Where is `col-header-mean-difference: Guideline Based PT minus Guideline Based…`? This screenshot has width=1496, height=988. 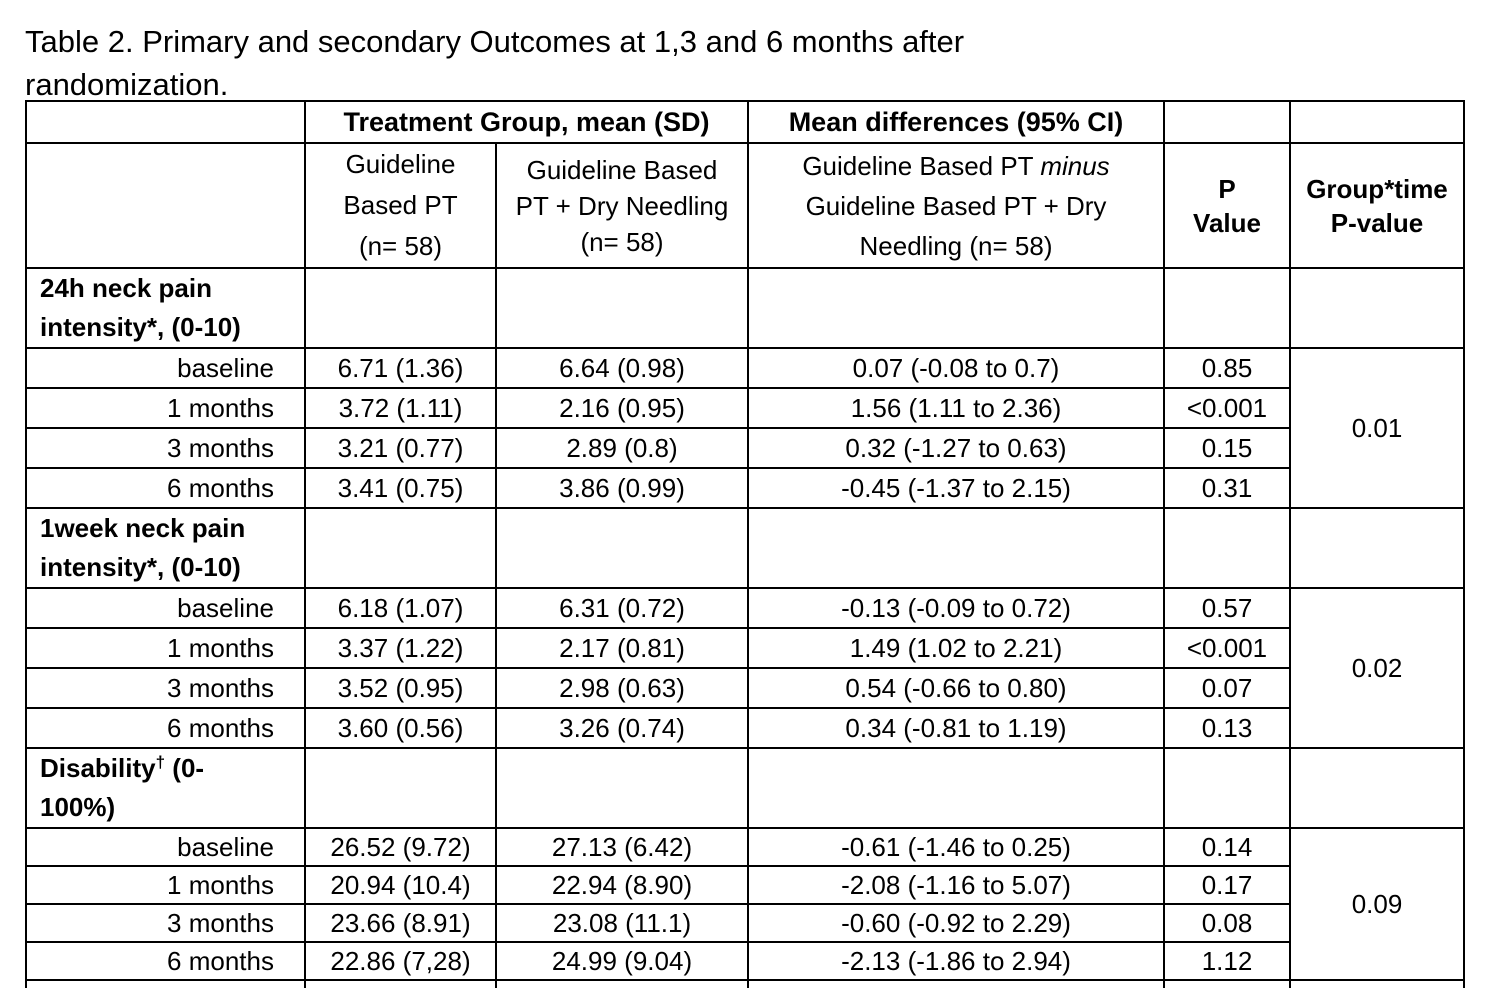 col-header-mean-difference: Guideline Based PT minus Guideline Based… is located at coordinates (956, 205).